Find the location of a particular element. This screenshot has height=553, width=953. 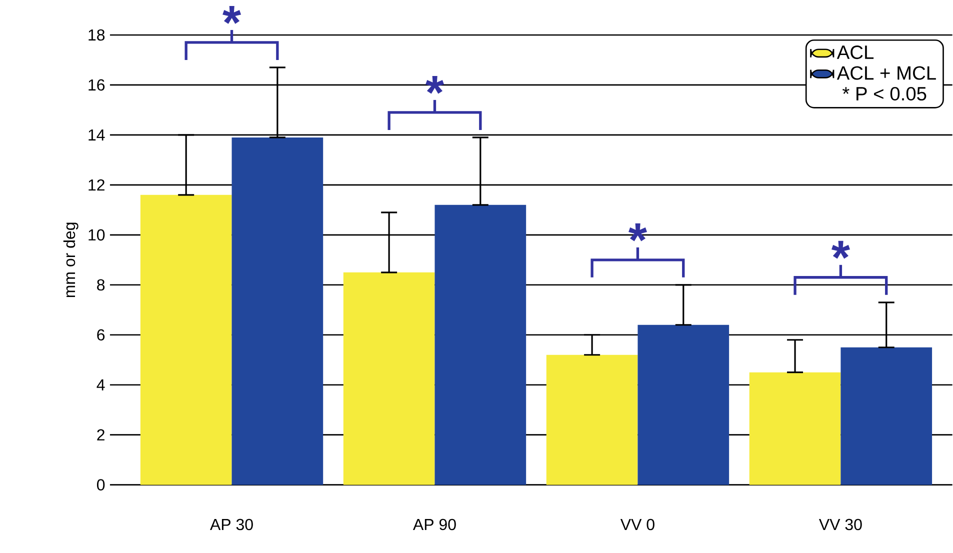

y-axis-title: mm or deg is located at coordinates (70, 260).